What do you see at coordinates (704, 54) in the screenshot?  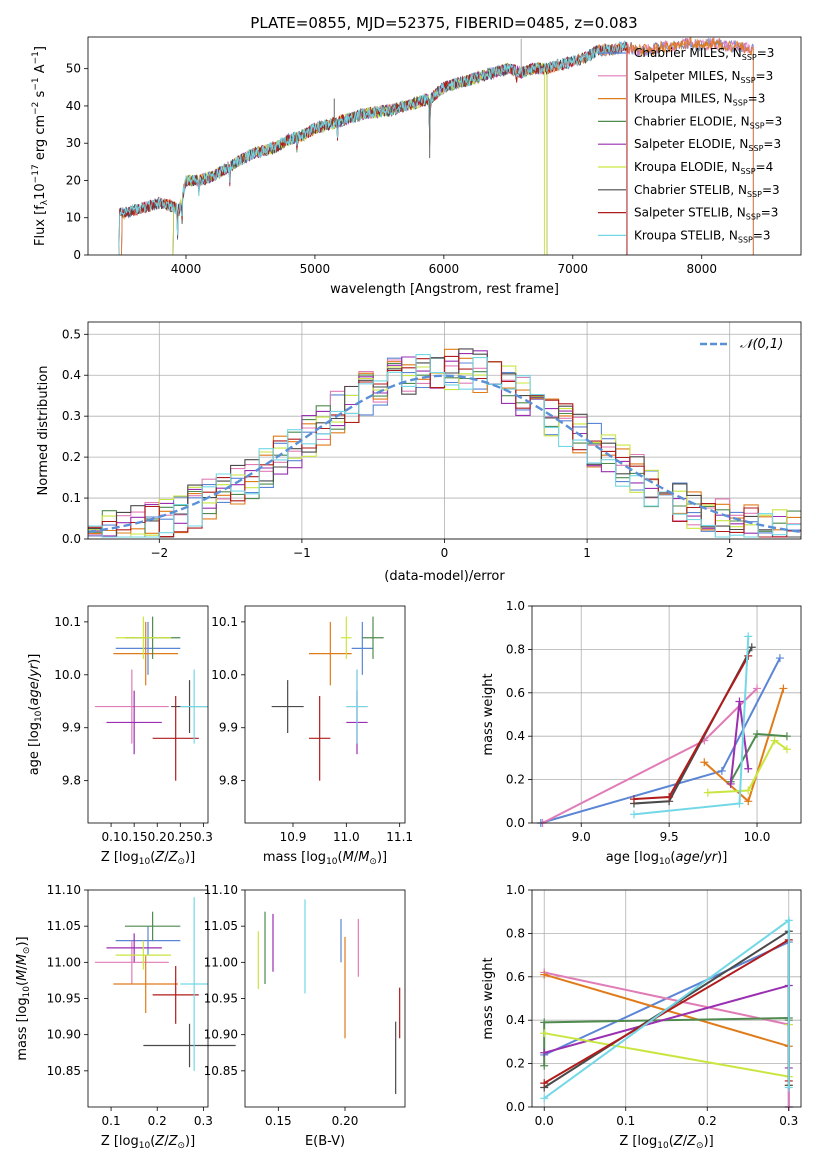 I see `legend-entry: Chabrier MILES, NSSP=3` at bounding box center [704, 54].